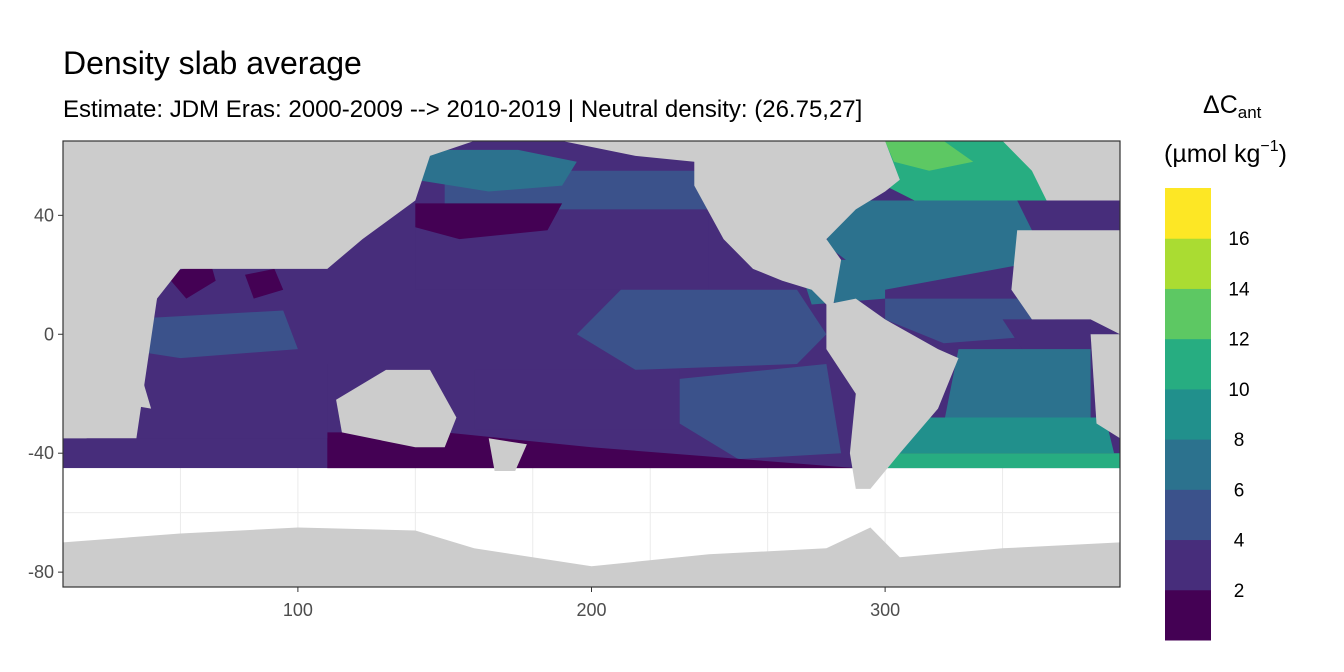  Describe the element at coordinates (1238, 239) in the screenshot. I see `legend-tick-label: 16` at that location.